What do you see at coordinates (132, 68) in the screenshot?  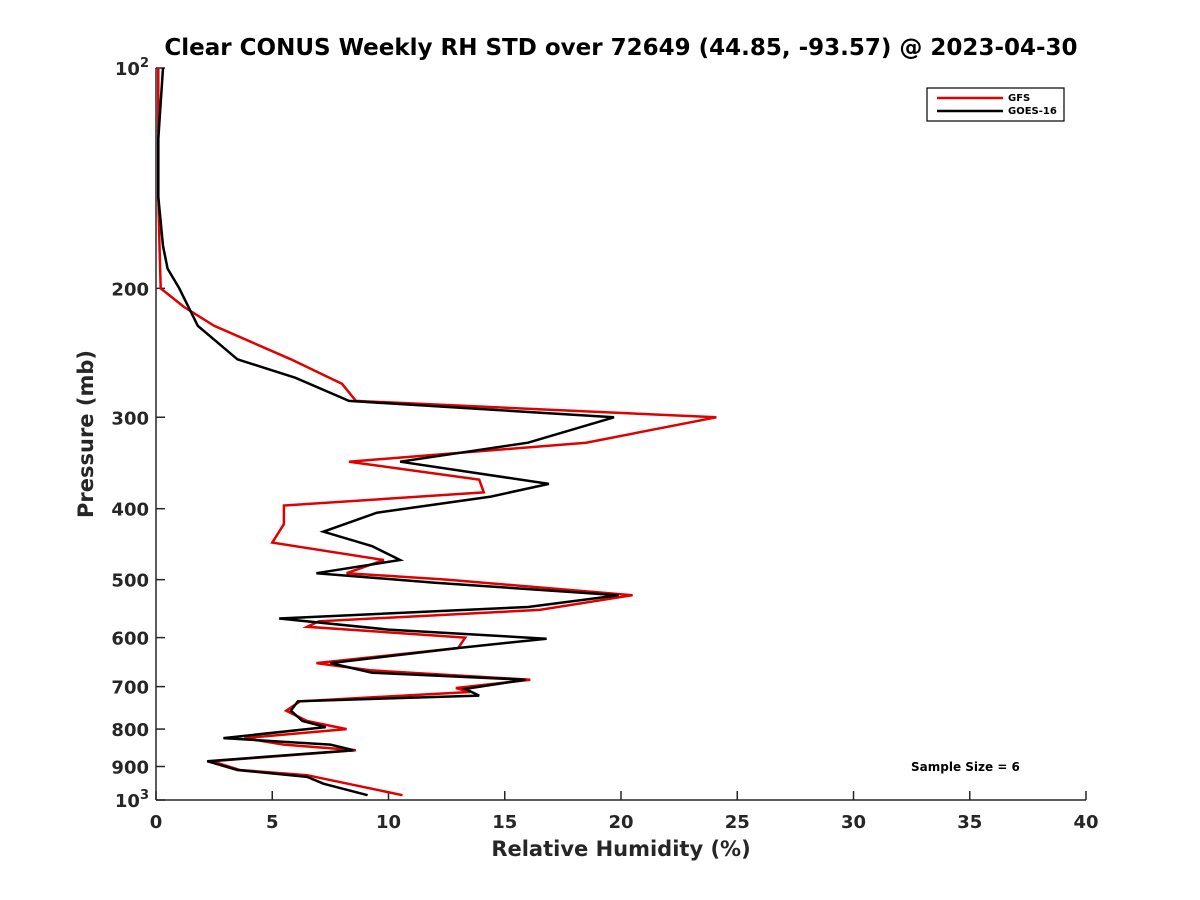 I see `y-tick-label: 10²` at bounding box center [132, 68].